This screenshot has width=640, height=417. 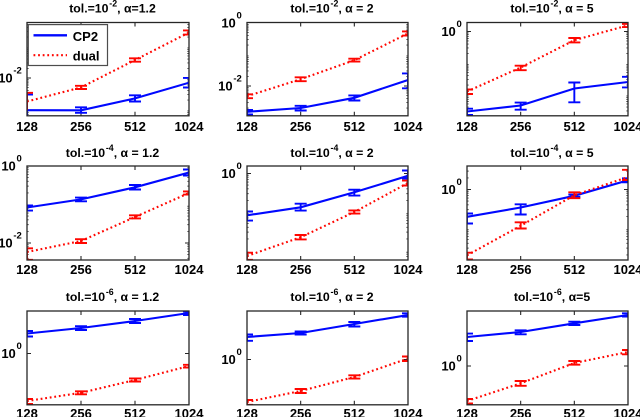 I want to click on svg-text: tol.=10-6, α=5, so click(x=552, y=295).